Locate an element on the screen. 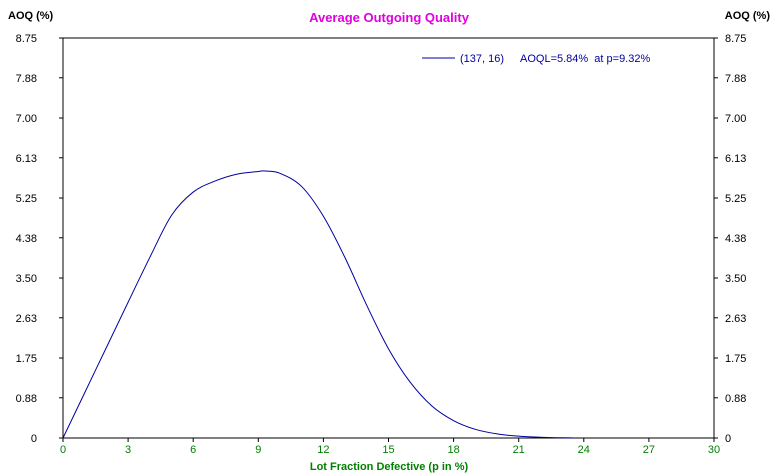 The width and height of the screenshot is (773, 475). y-tick-label-right: 5.25 is located at coordinates (735, 199).